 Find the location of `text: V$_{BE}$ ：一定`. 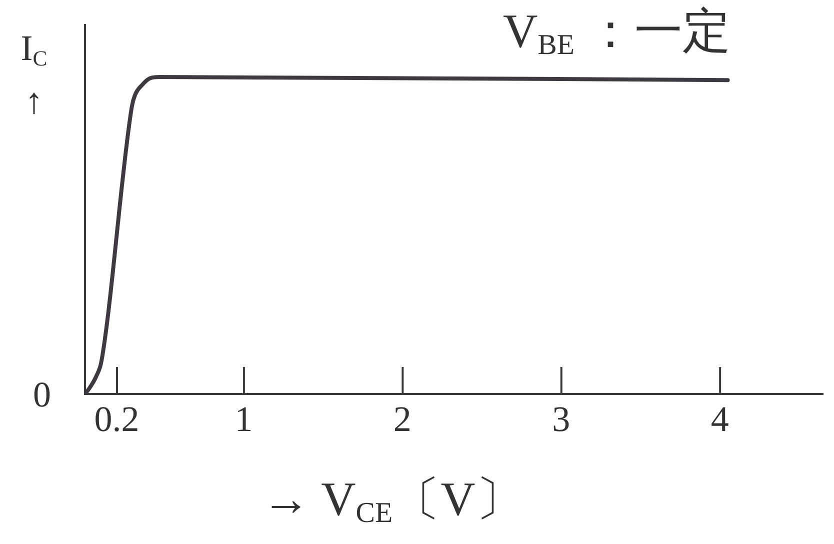

text: V$_{BE}$ ：一定 is located at coordinates (616, 33).